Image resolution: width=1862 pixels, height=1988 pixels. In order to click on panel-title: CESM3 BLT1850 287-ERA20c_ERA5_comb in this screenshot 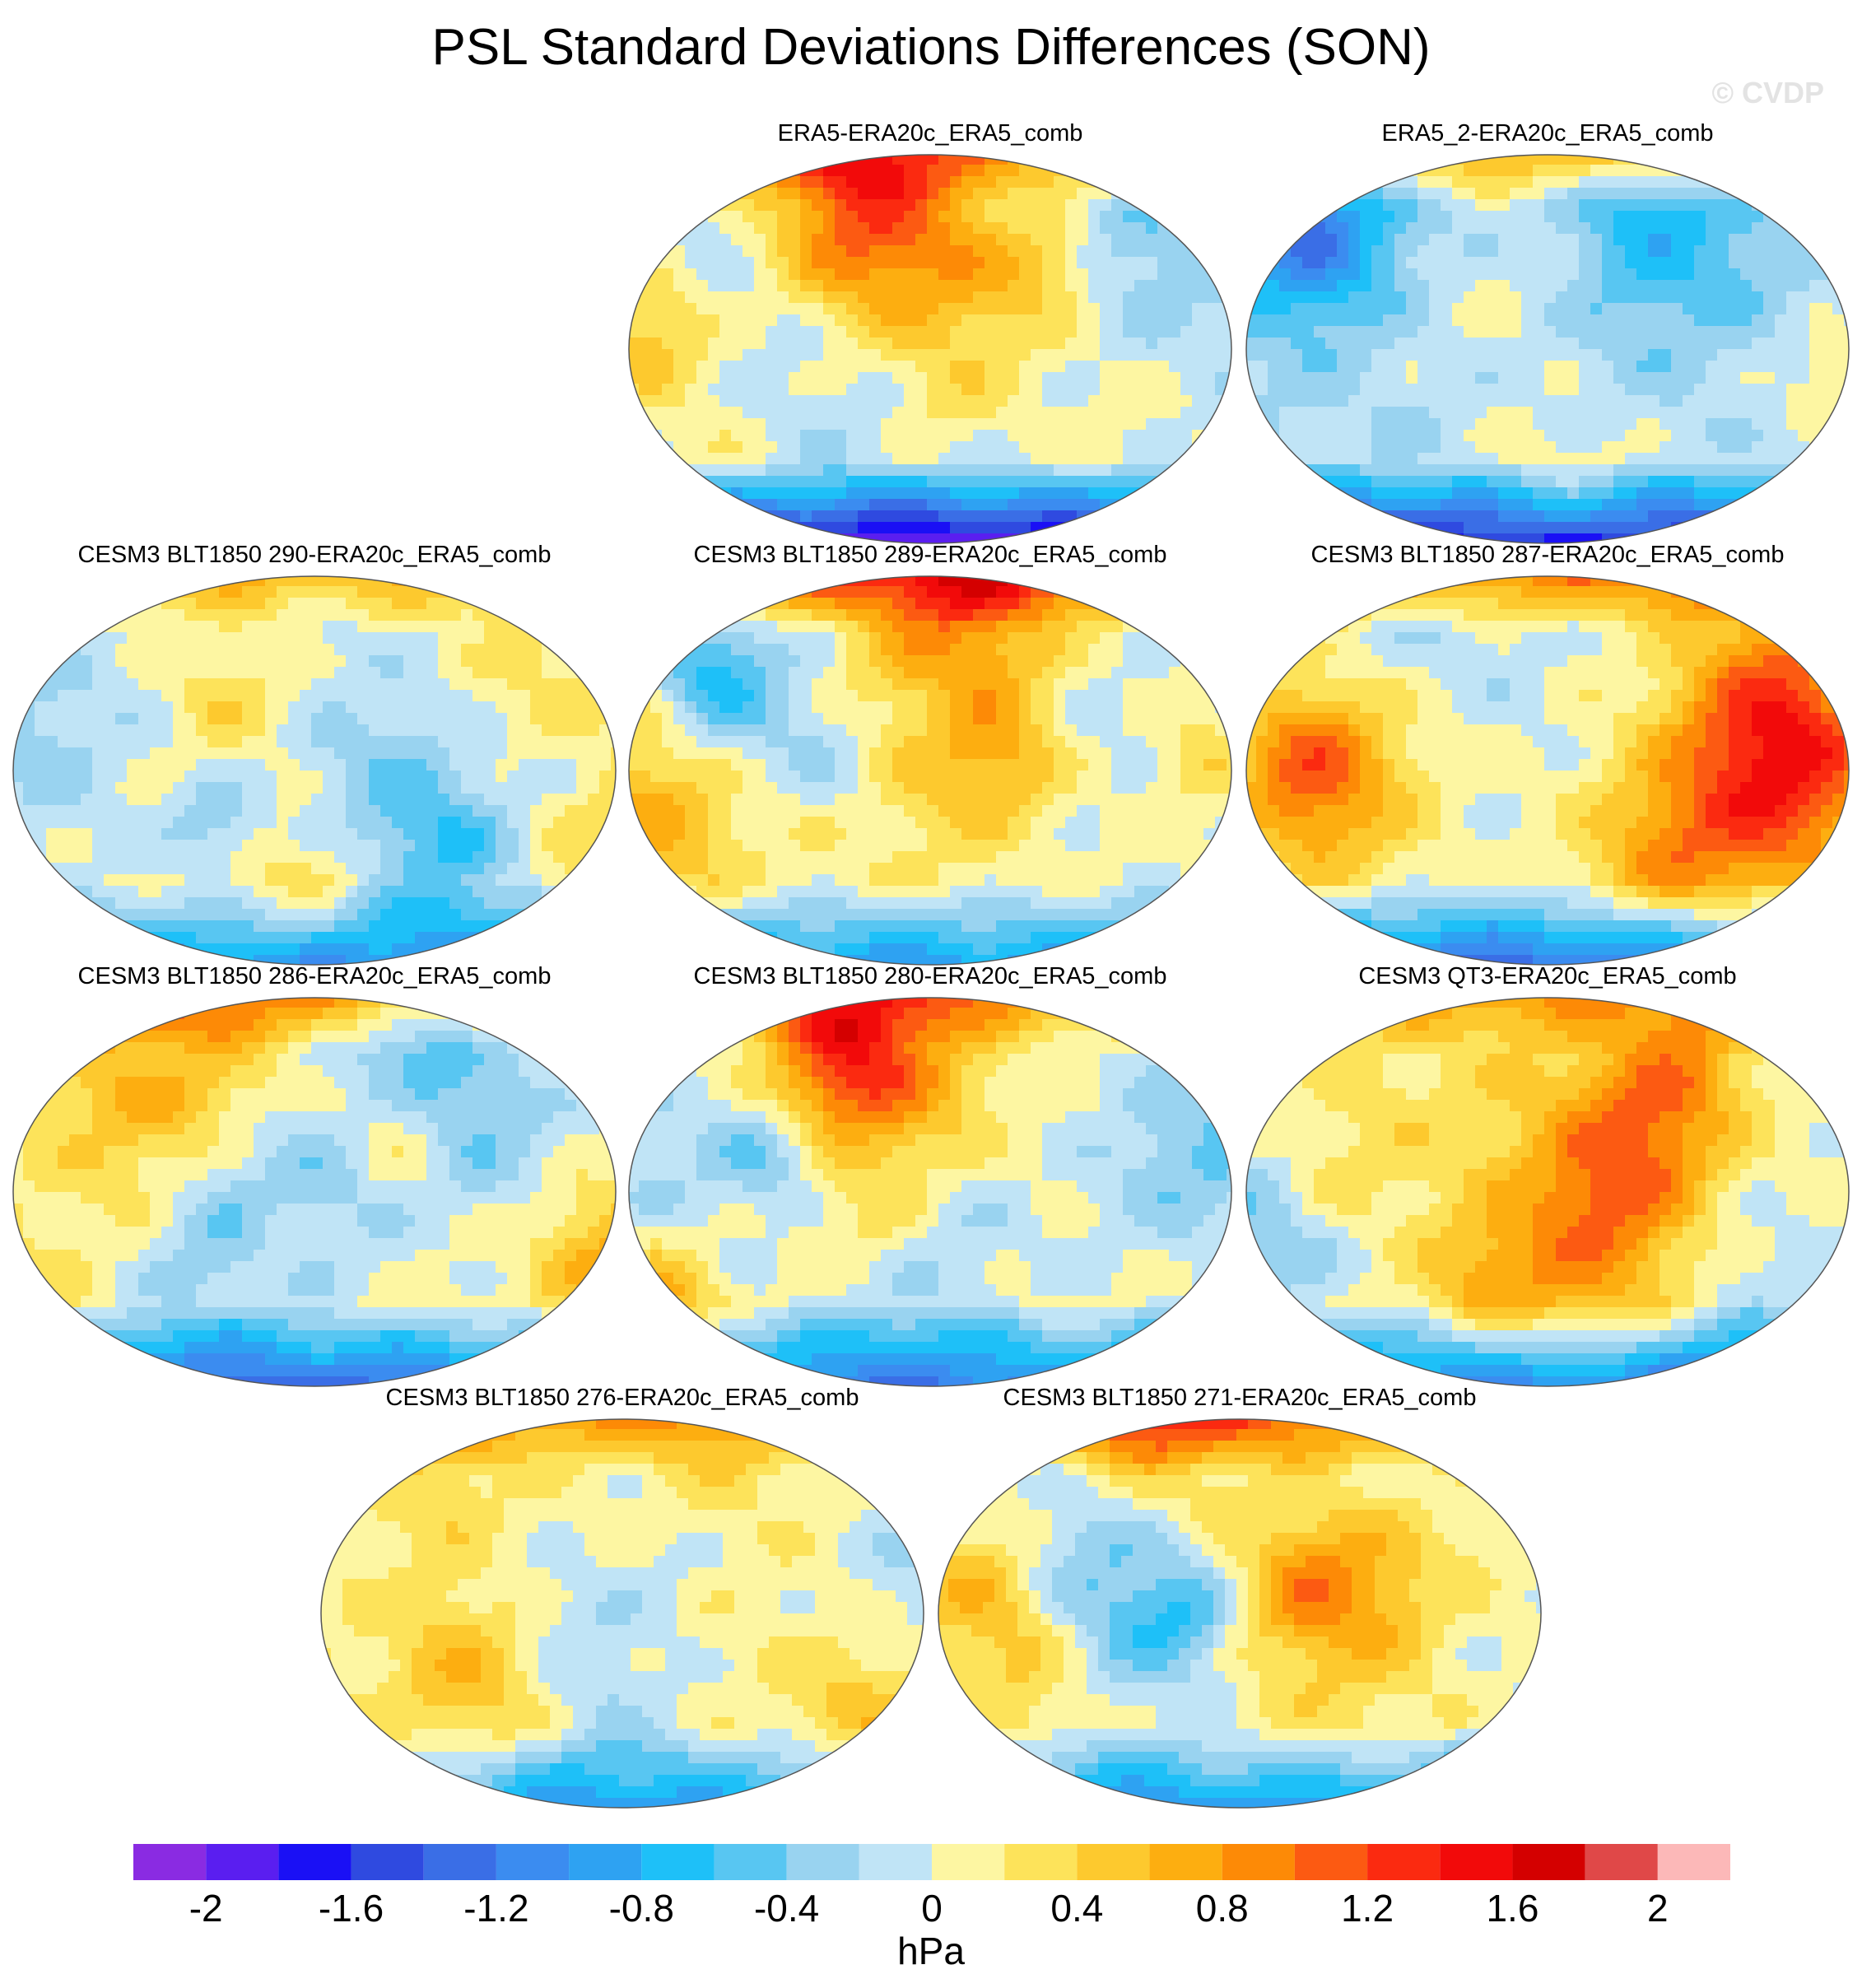, I will do `click(1548, 555)`.